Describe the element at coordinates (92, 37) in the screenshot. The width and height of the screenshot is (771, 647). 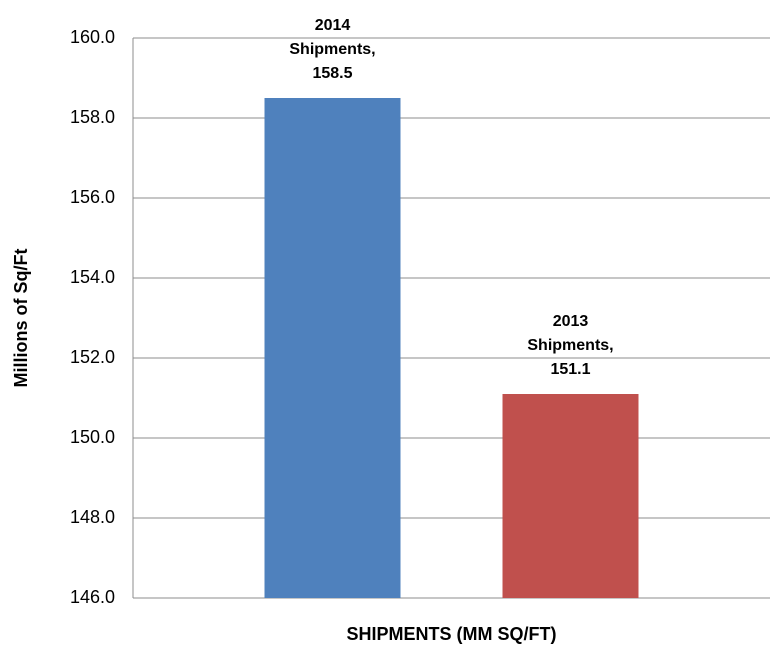
I see `y-tick-label: 160.0` at that location.